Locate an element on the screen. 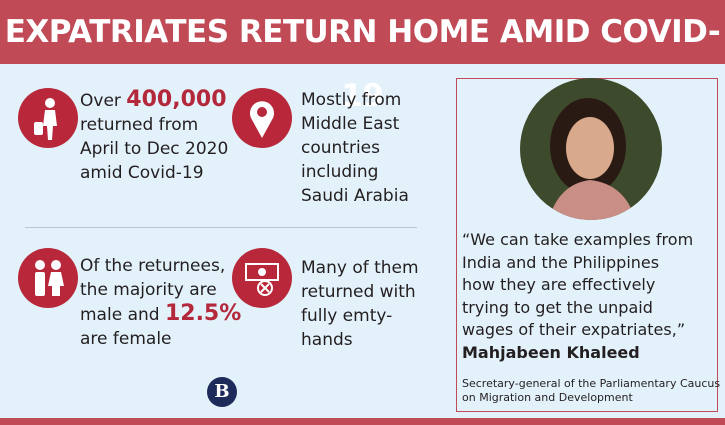 The image size is (725, 425). text-line: male and is located at coordinates (120, 315).